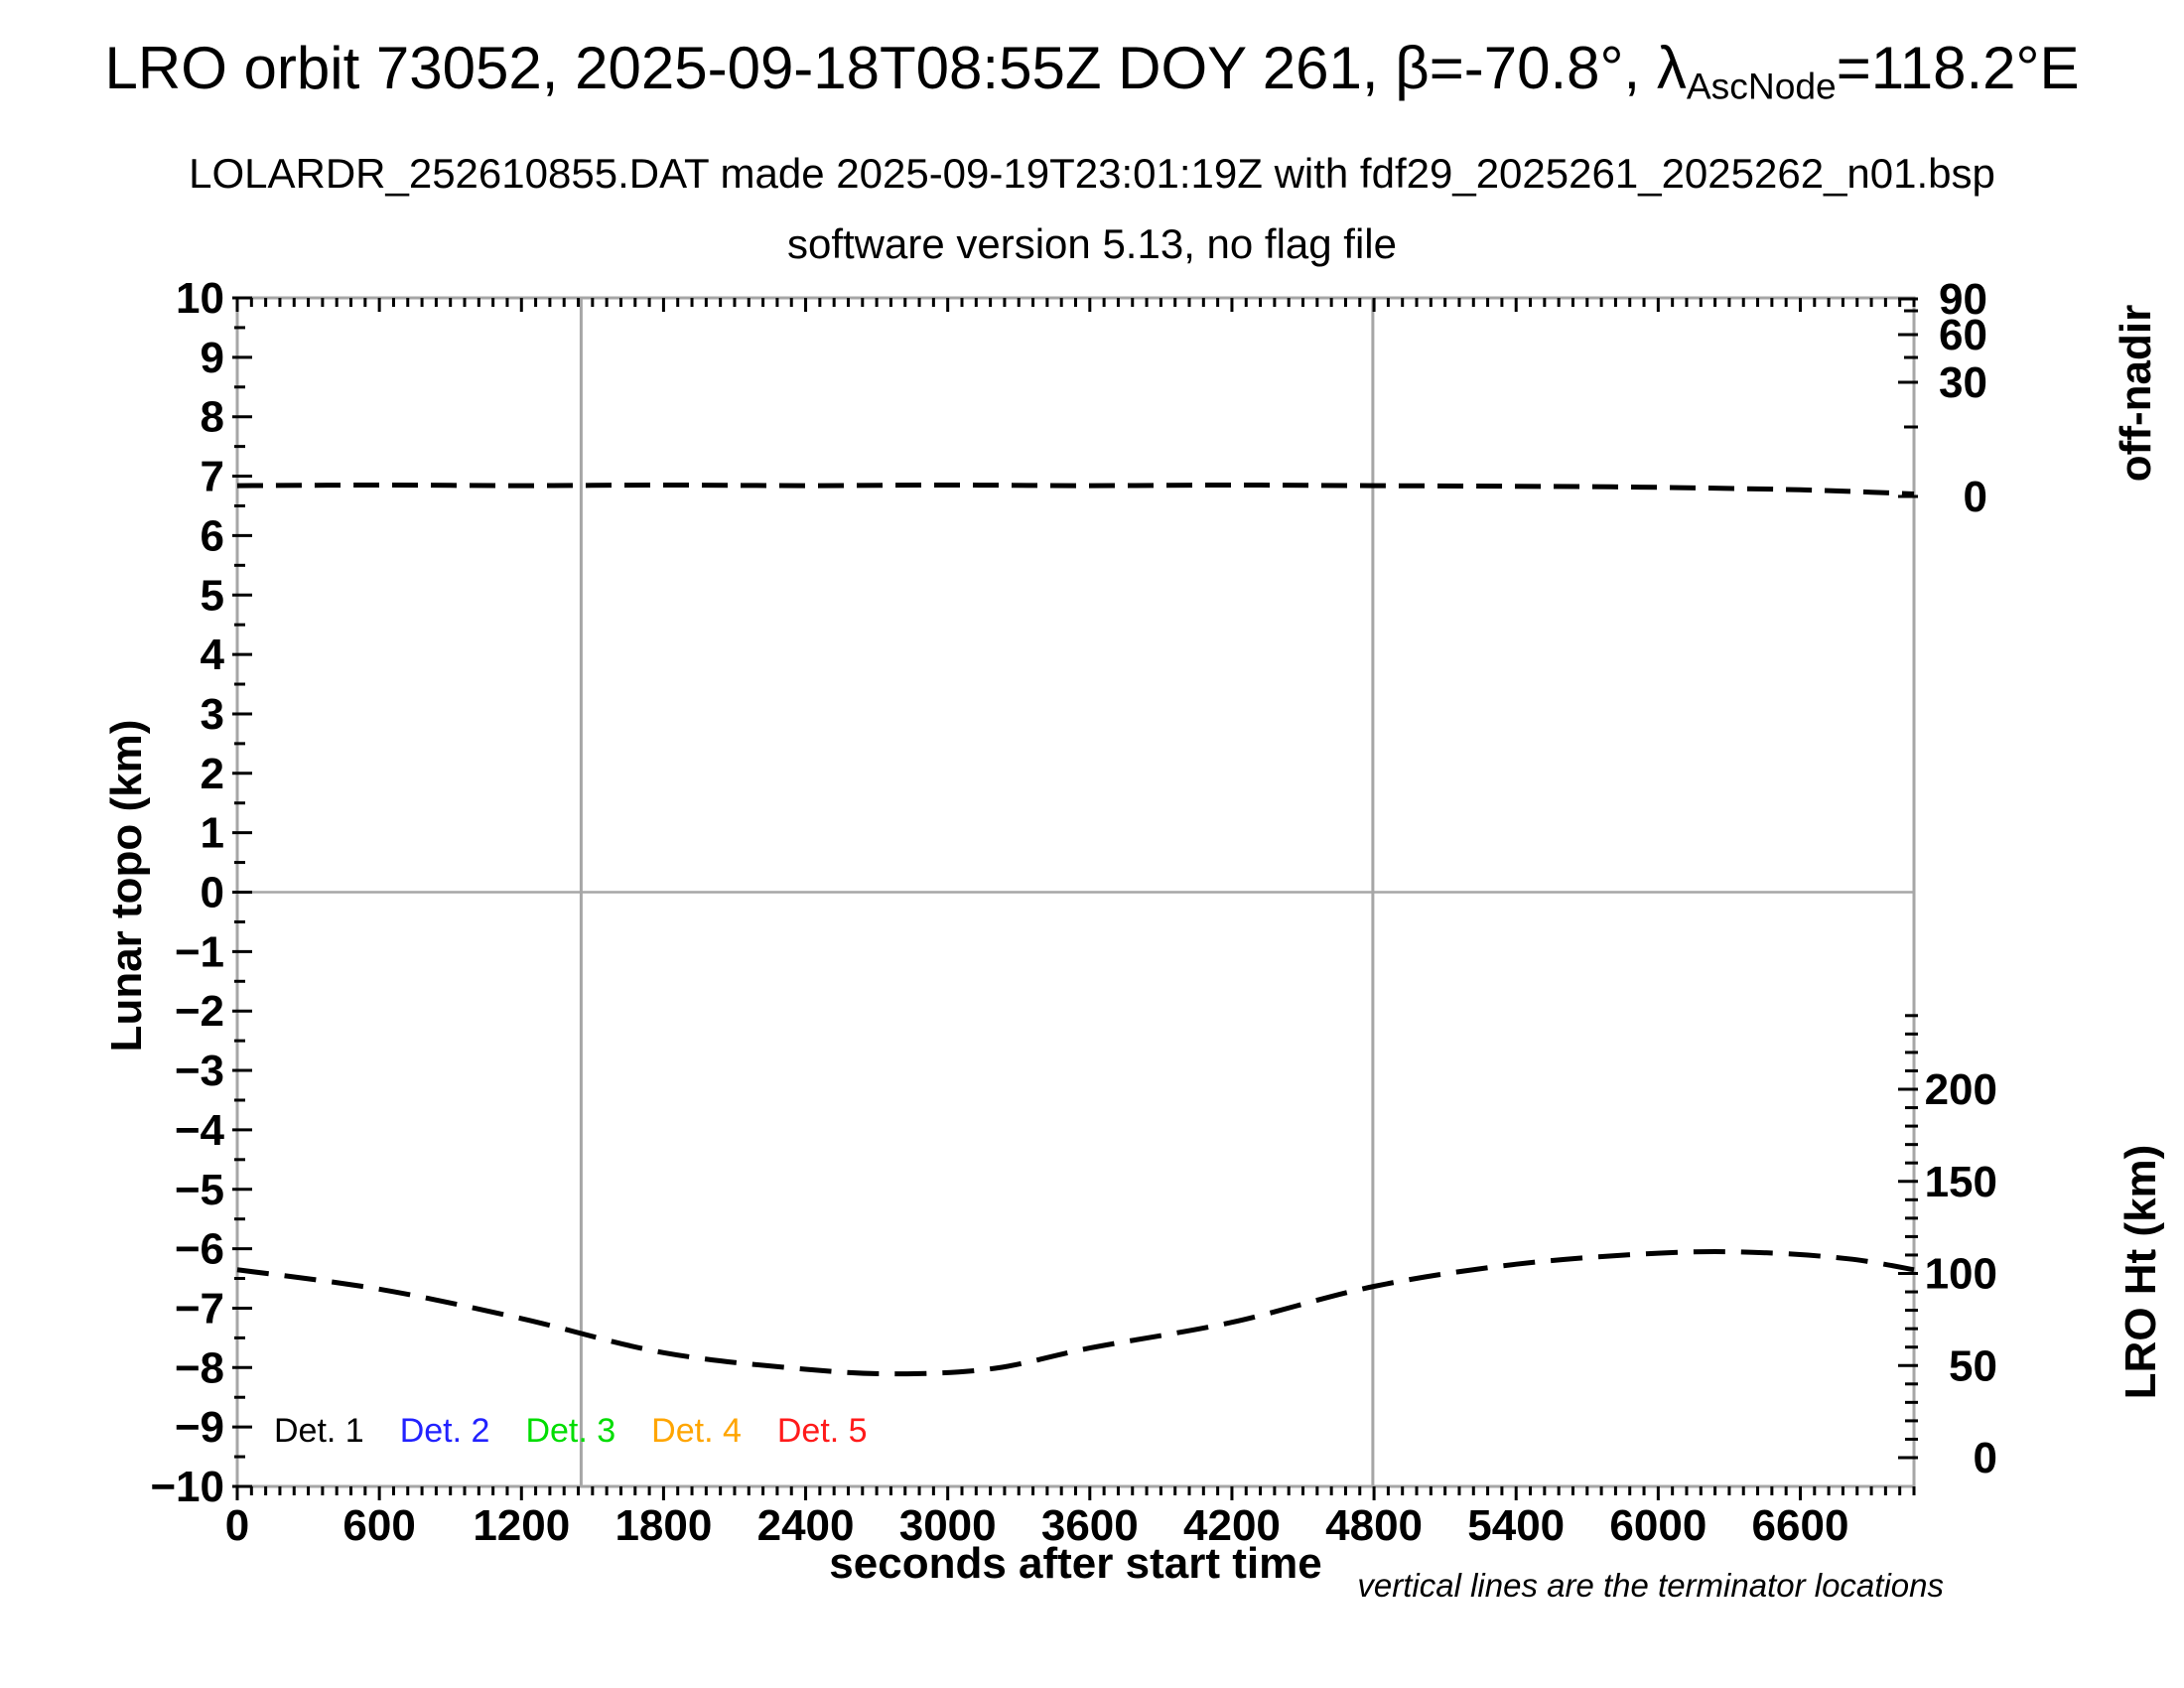  Describe the element at coordinates (1958, 68) in the screenshot. I see `title-suffix: =118.2°E` at that location.